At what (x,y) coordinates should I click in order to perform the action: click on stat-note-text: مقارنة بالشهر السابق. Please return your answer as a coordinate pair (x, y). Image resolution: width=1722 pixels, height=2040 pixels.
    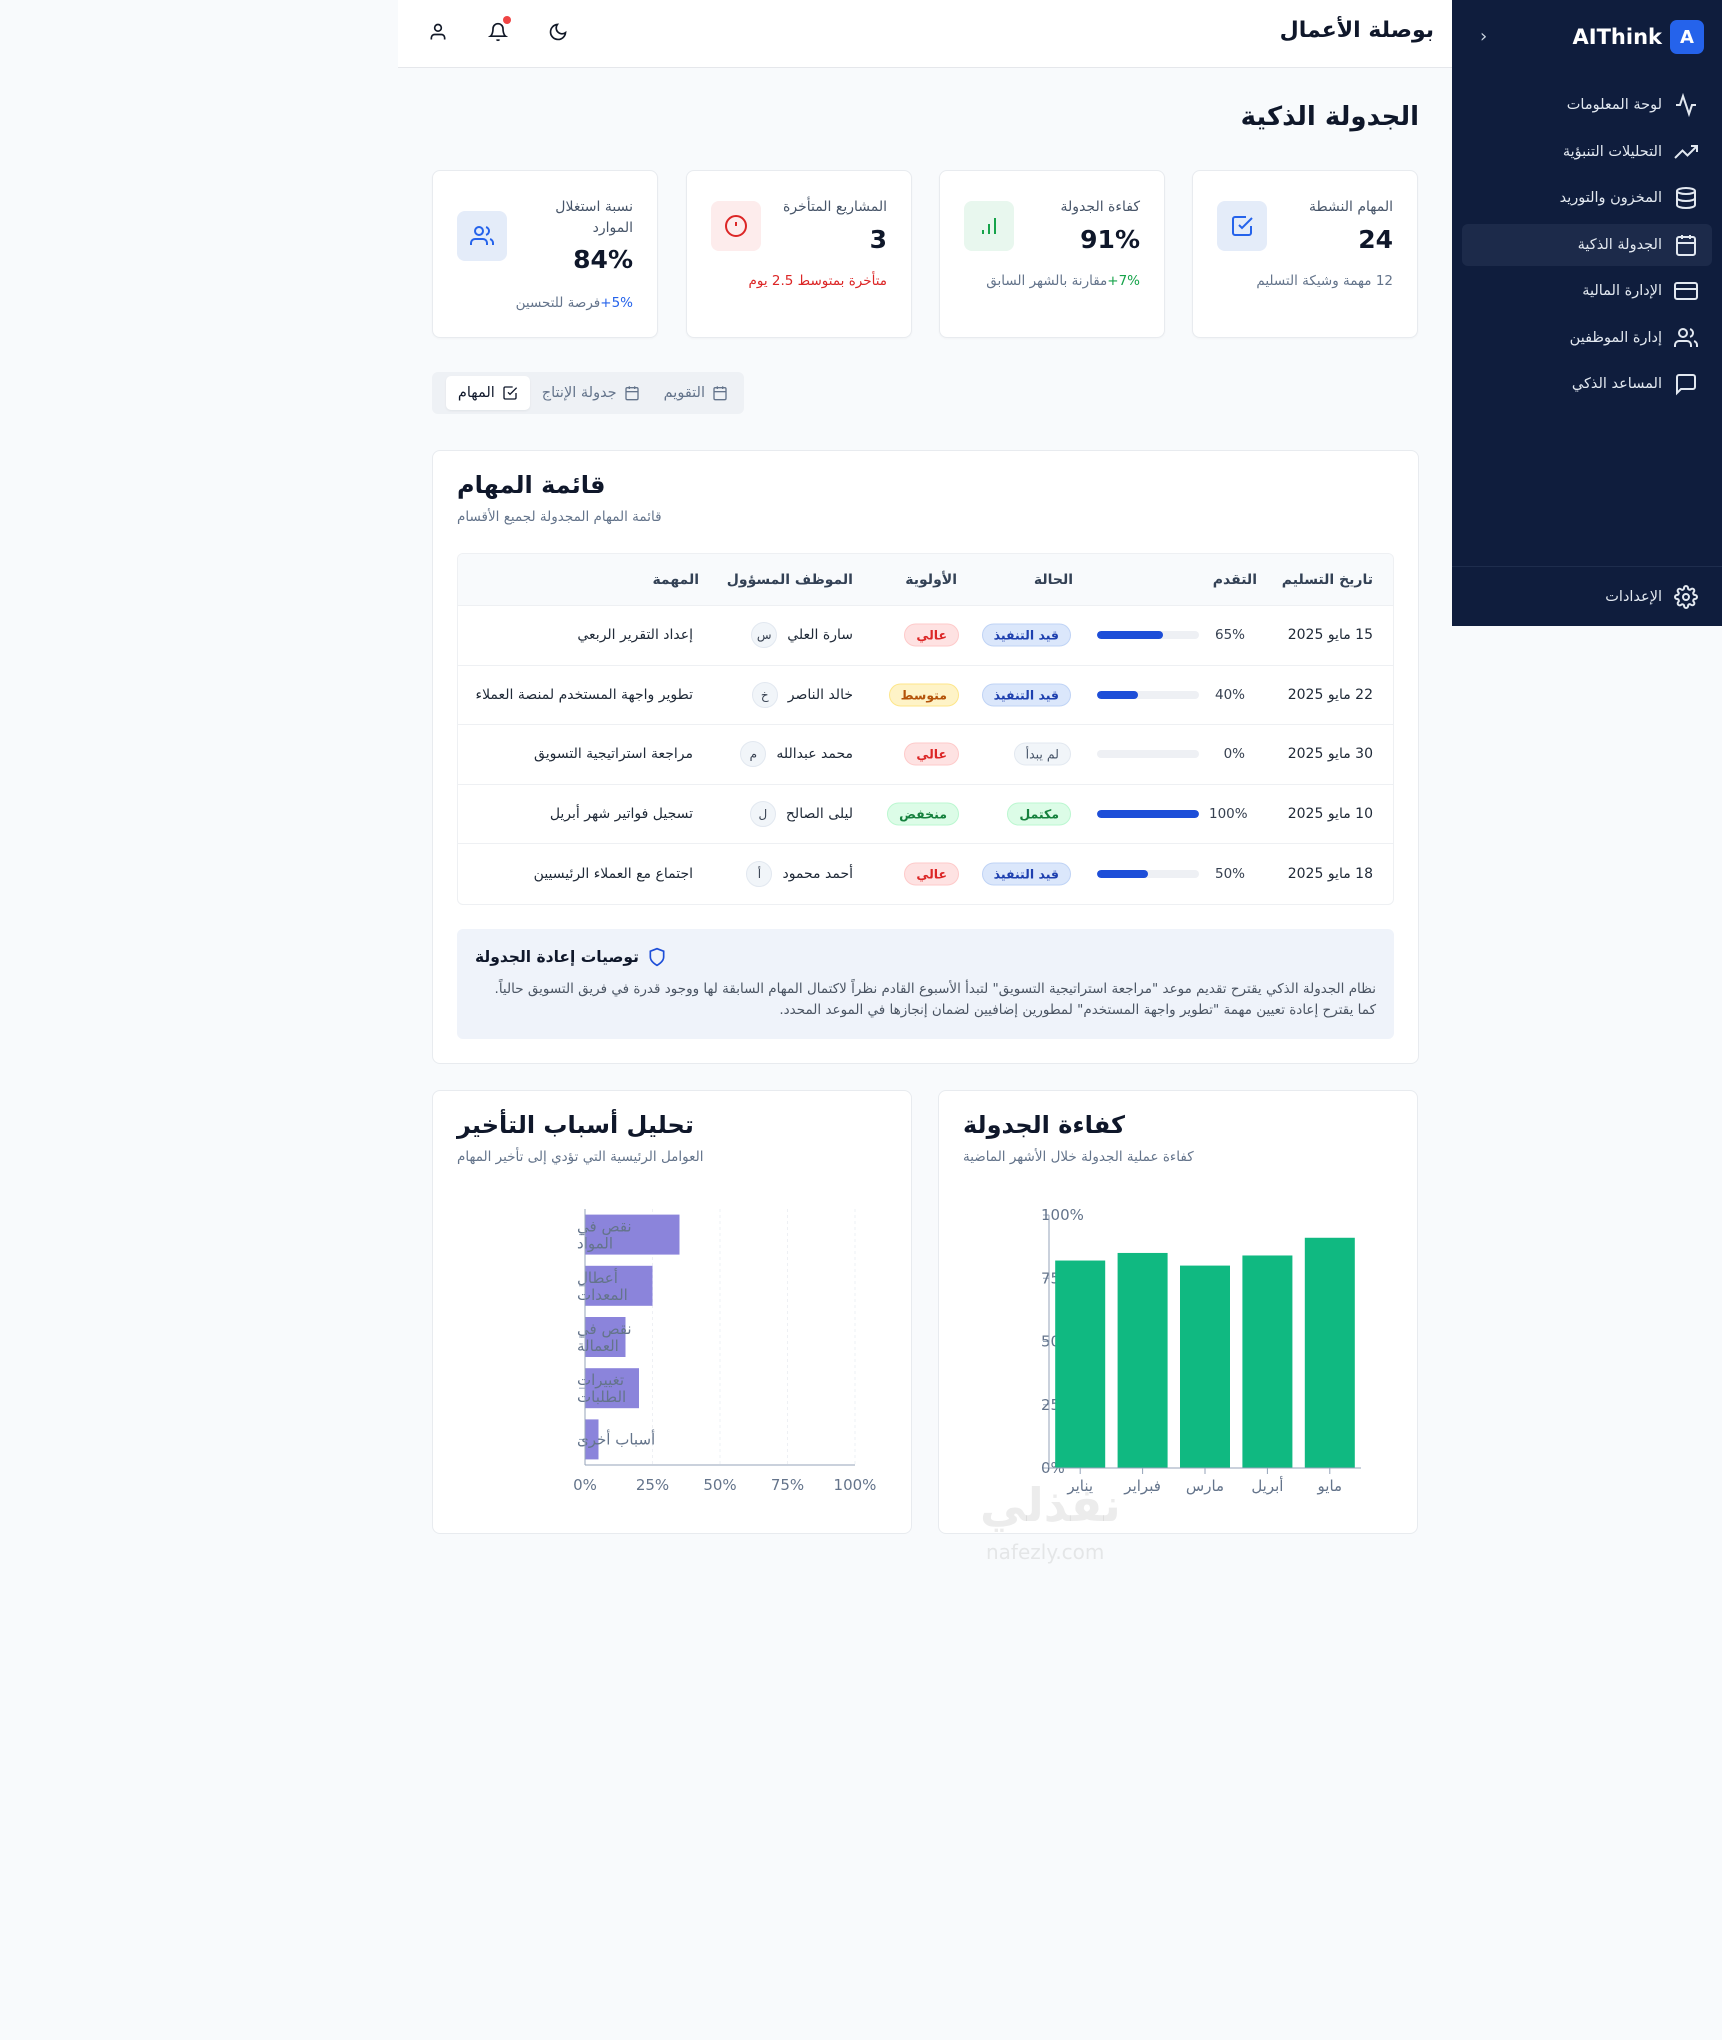
    Looking at the image, I should click on (1047, 281).